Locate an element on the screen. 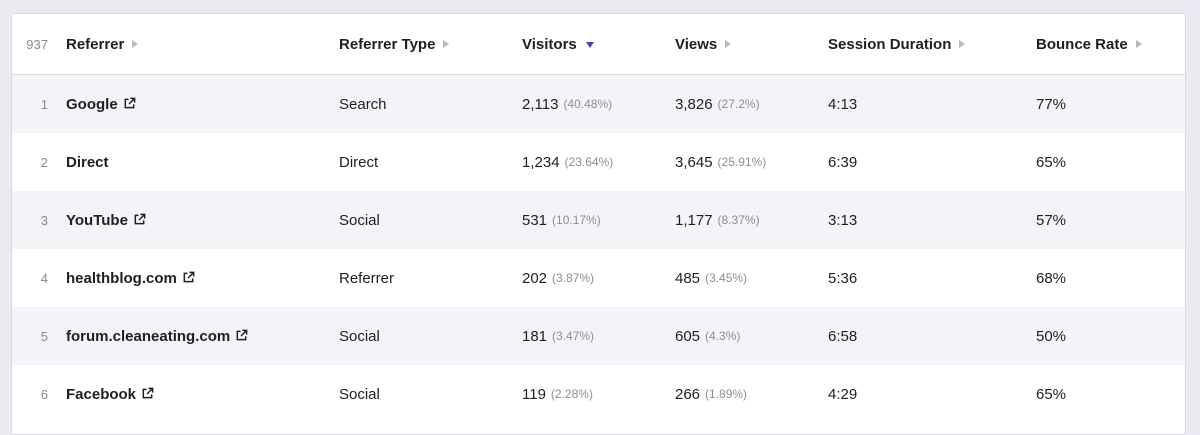 This screenshot has height=435, width=1200. column-header-referrer: Referrer is located at coordinates (102, 44).